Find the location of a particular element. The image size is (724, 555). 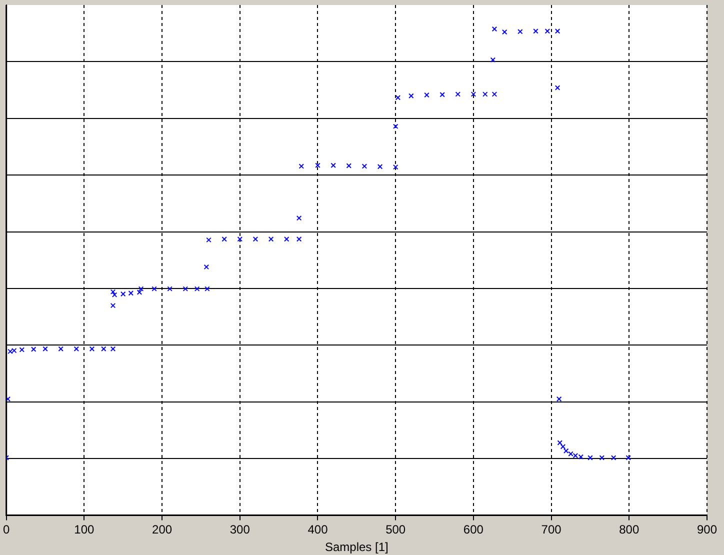

x-tick-label: 100 is located at coordinates (84, 529).